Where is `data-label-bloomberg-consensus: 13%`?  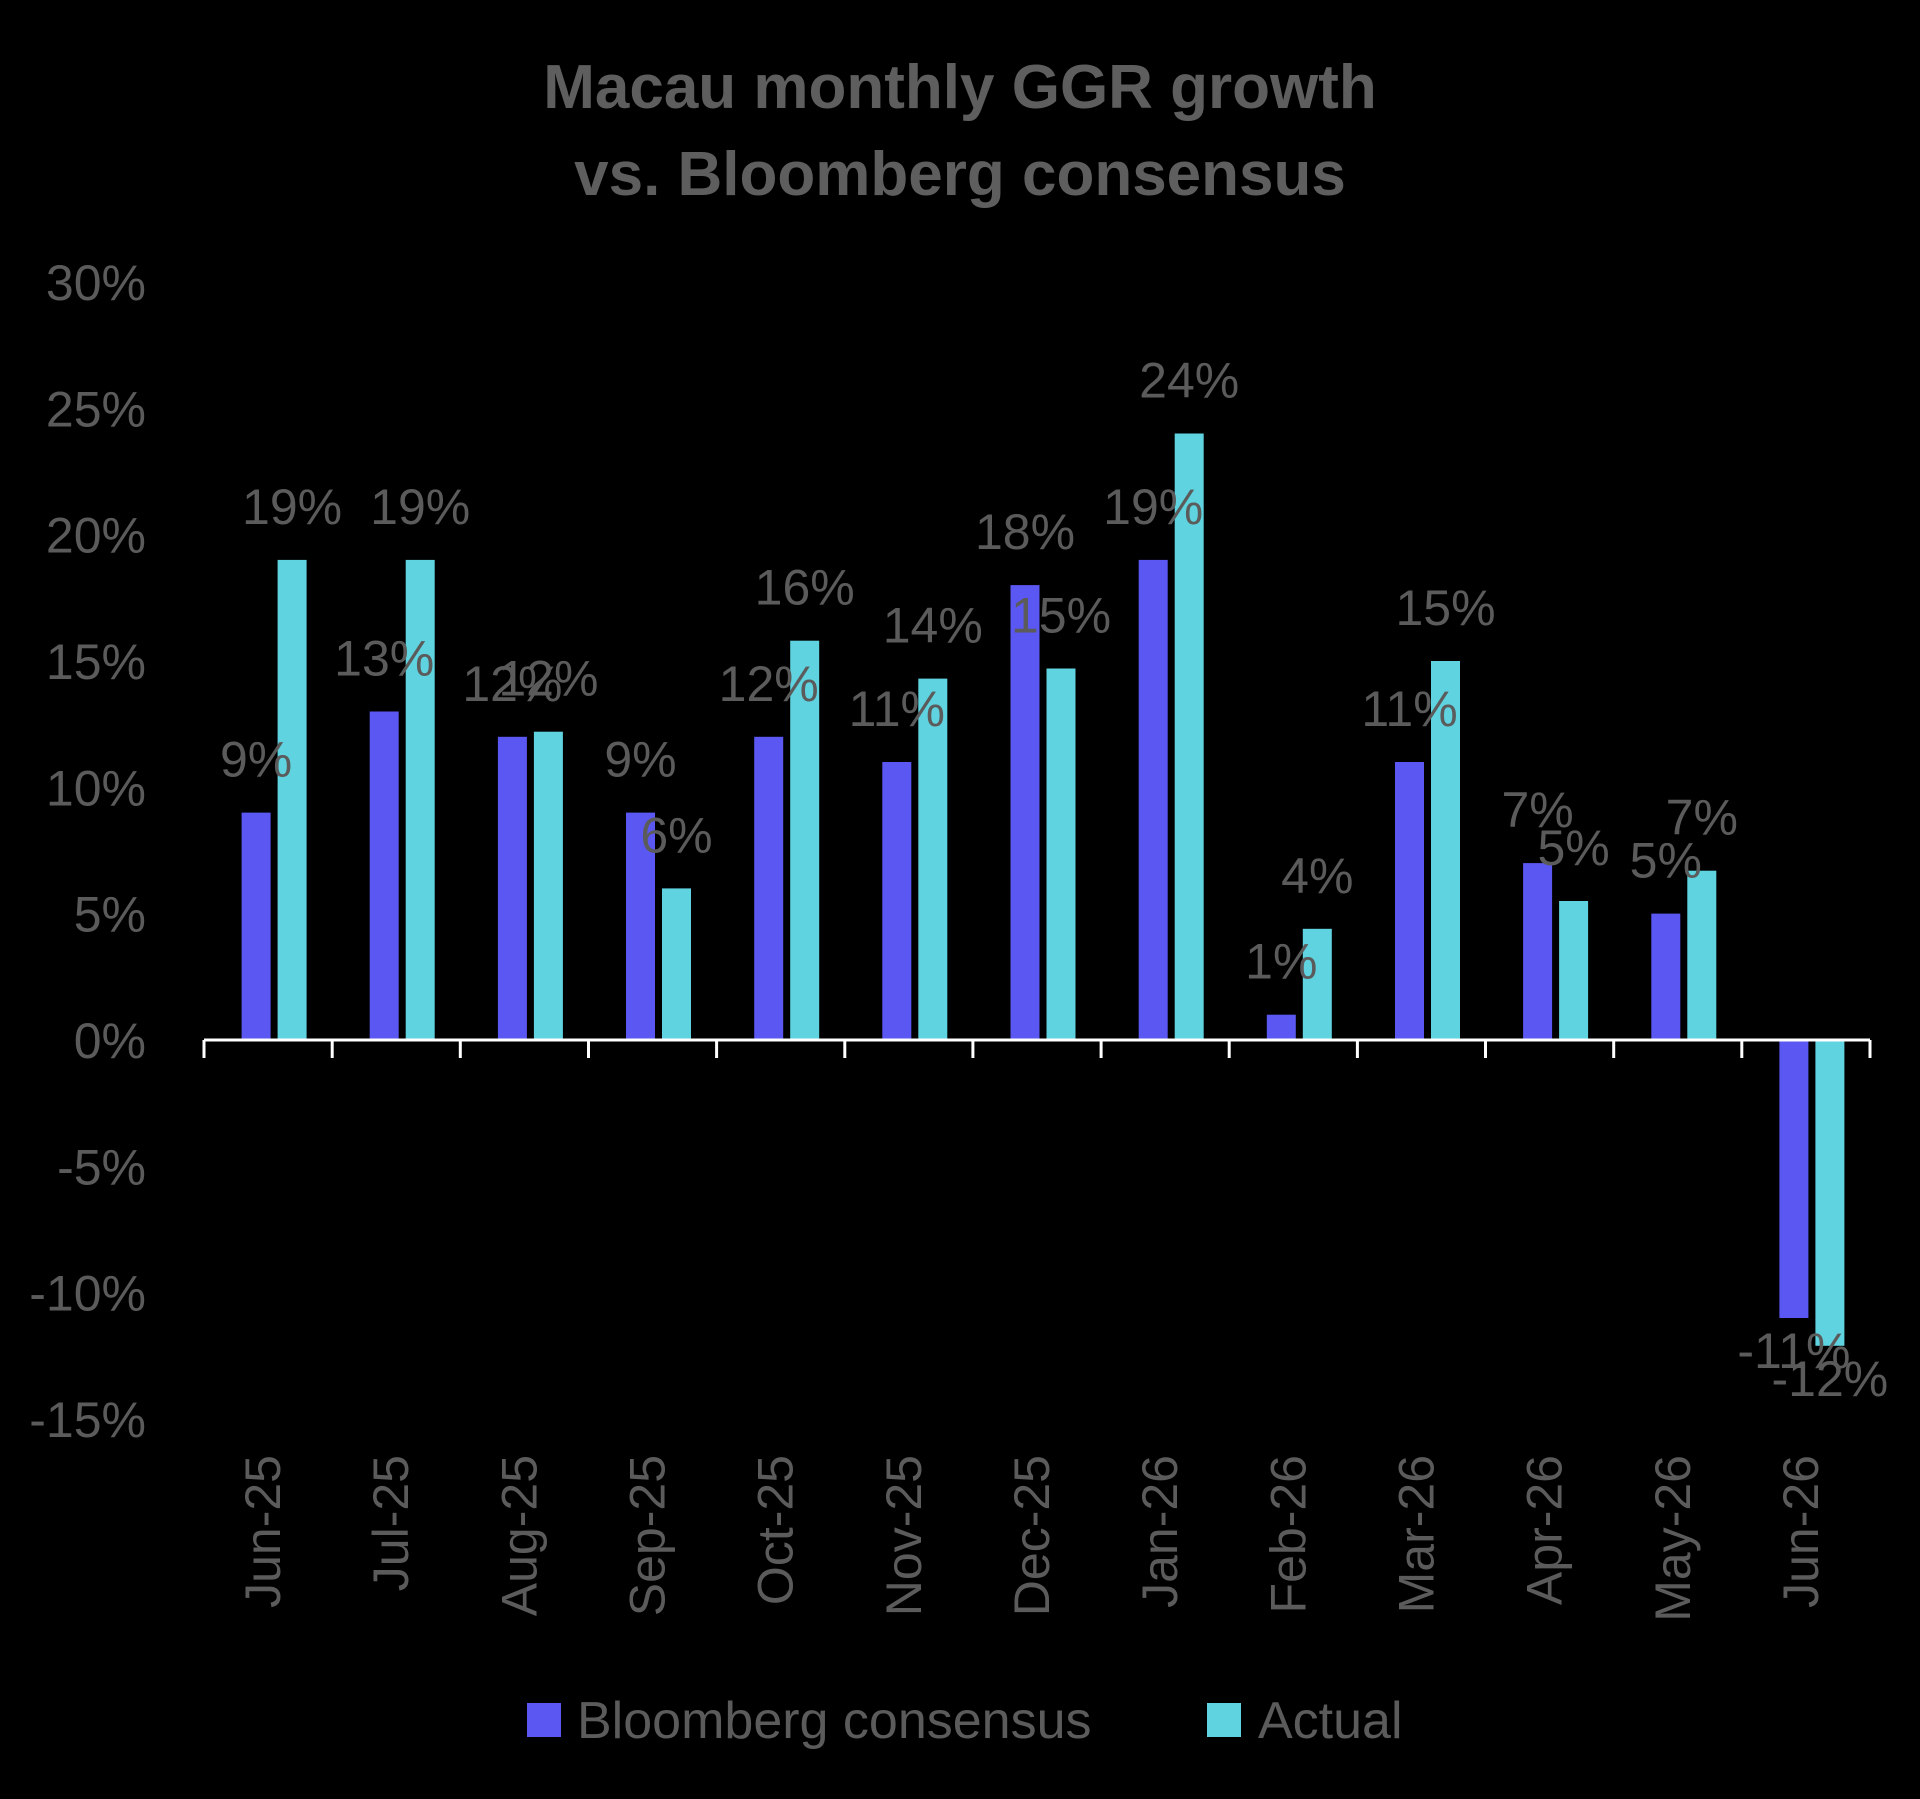
data-label-bloomberg-consensus: 13% is located at coordinates (384, 659).